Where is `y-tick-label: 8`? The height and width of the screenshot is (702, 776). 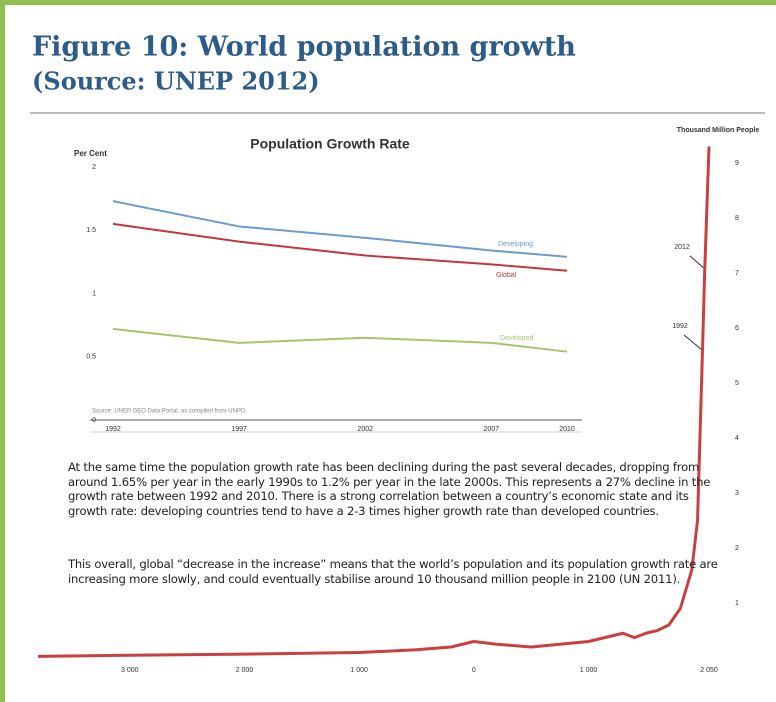
y-tick-label: 8 is located at coordinates (737, 218).